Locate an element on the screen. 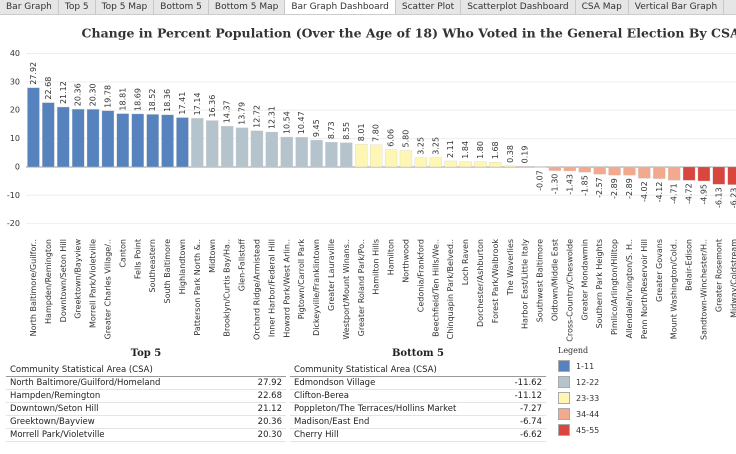  table-row: Downtown/Seton Hill 21.12 is located at coordinates (146, 409).